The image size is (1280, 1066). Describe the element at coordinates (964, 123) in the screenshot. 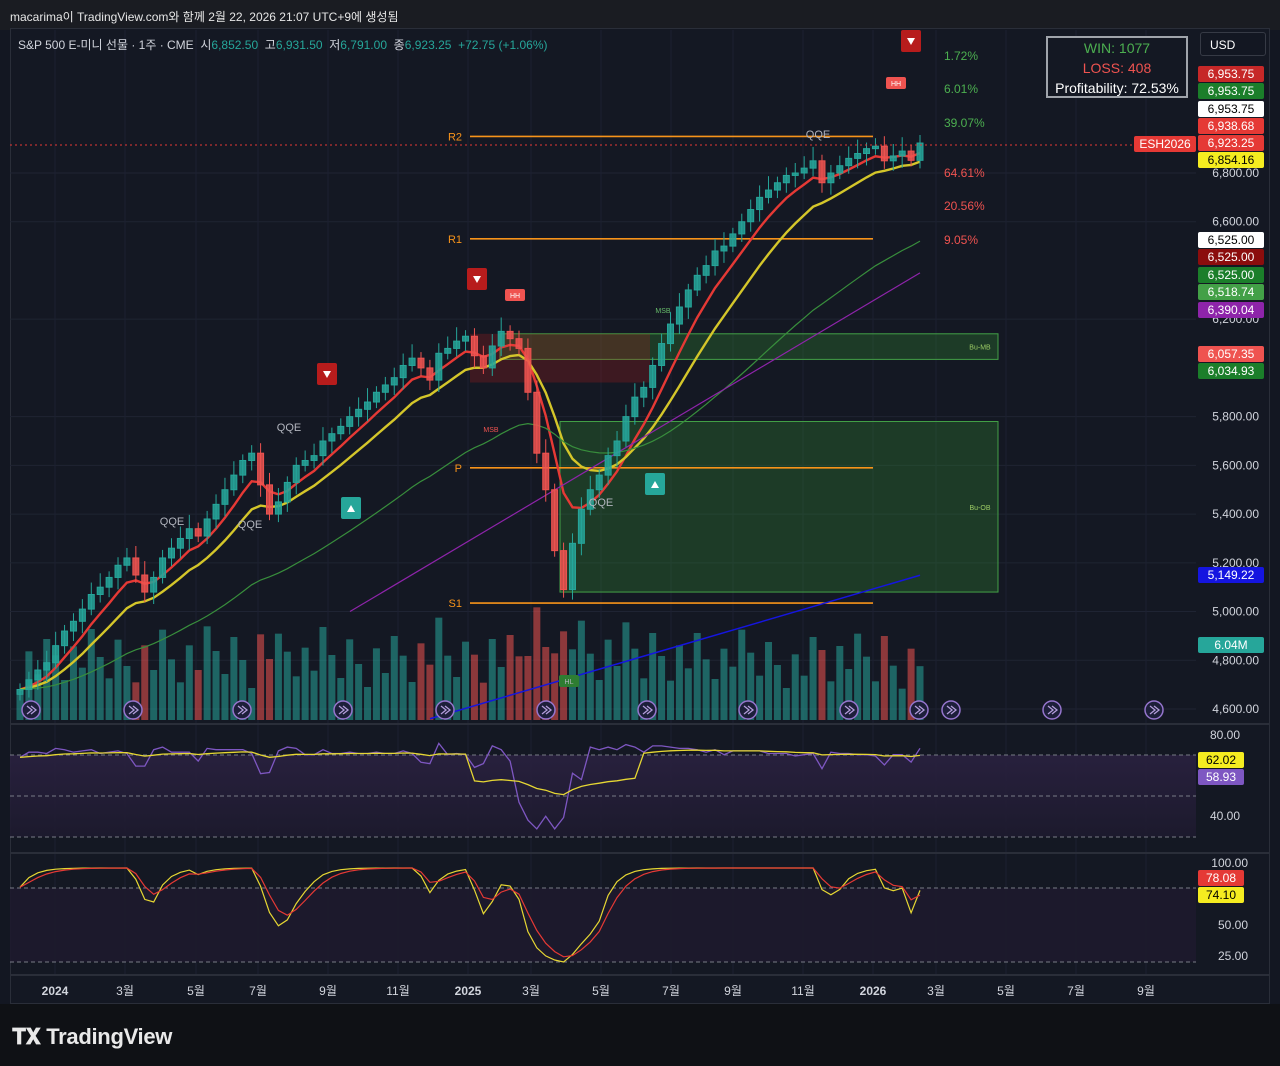

I see `percent-label: 39.07%` at that location.